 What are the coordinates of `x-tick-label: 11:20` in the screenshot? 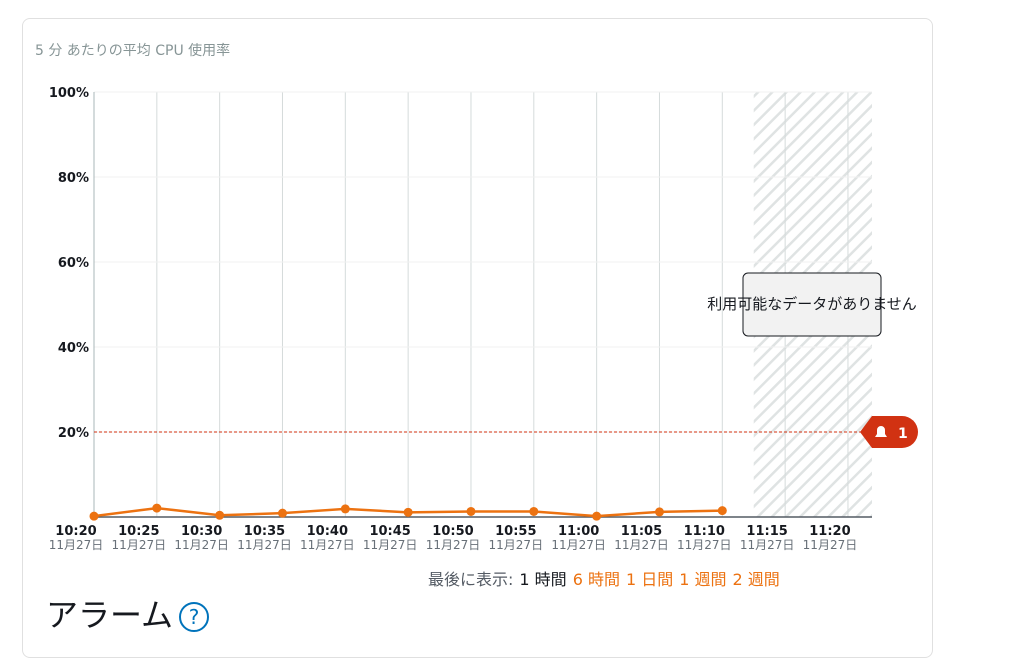 It's located at (829, 531).